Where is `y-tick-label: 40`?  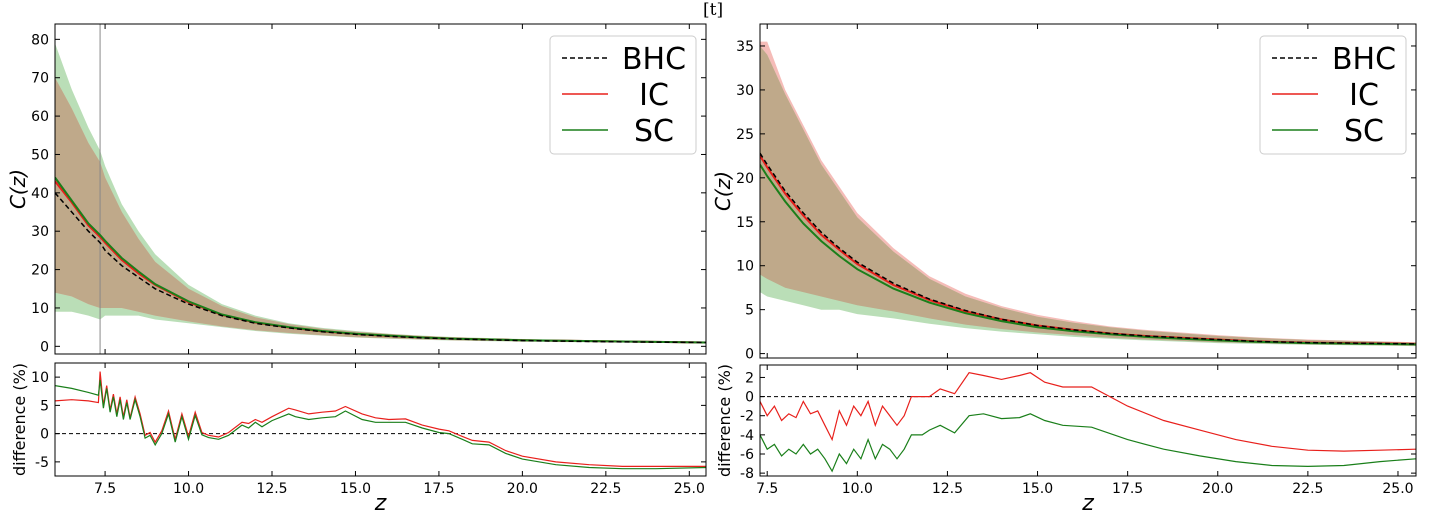
y-tick-label: 40 is located at coordinates (40, 194).